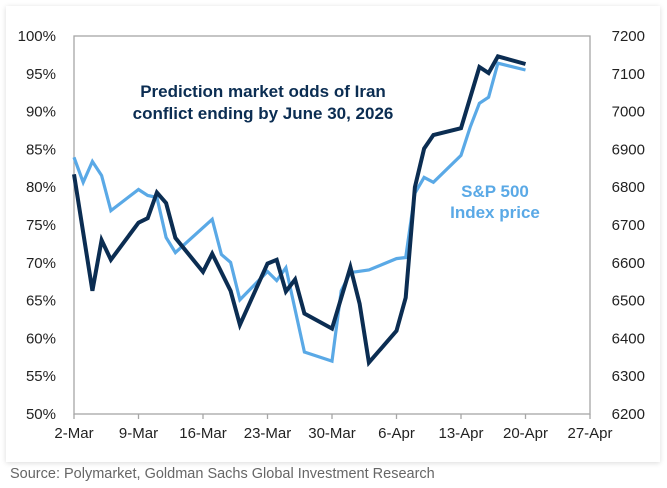  Describe the element at coordinates (396, 433) in the screenshot. I see `x-tick-label: 6-Apr` at that location.